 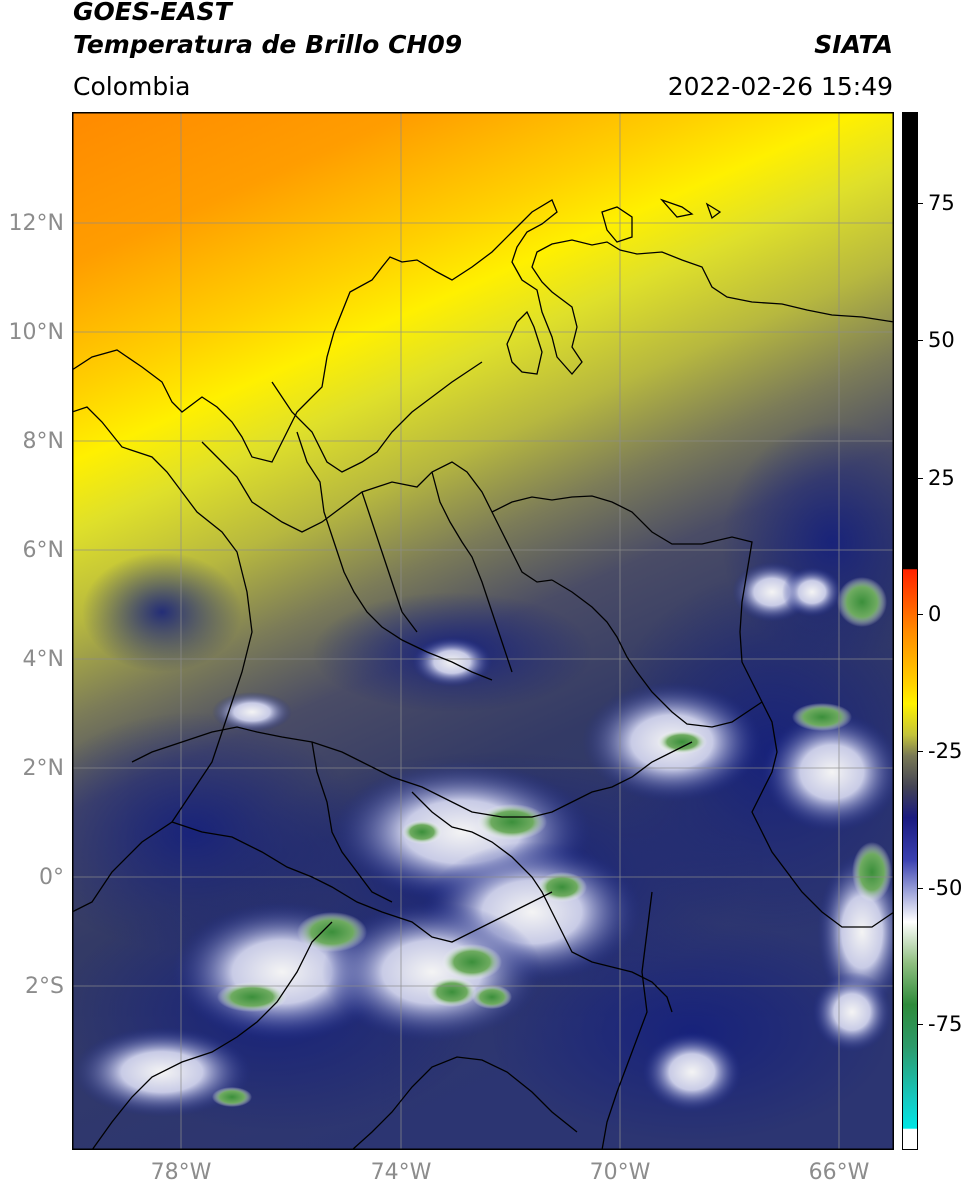 What do you see at coordinates (941, 340) in the screenshot?
I see `colorbar-tick-label: 50` at bounding box center [941, 340].